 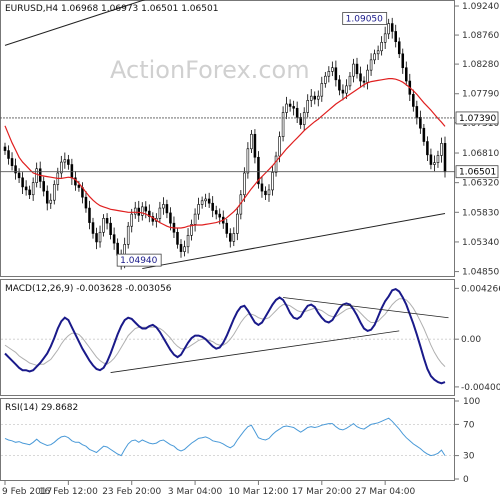 What do you see at coordinates (364, 20) in the screenshot?
I see `annotation-label: 1.09050` at bounding box center [364, 20].